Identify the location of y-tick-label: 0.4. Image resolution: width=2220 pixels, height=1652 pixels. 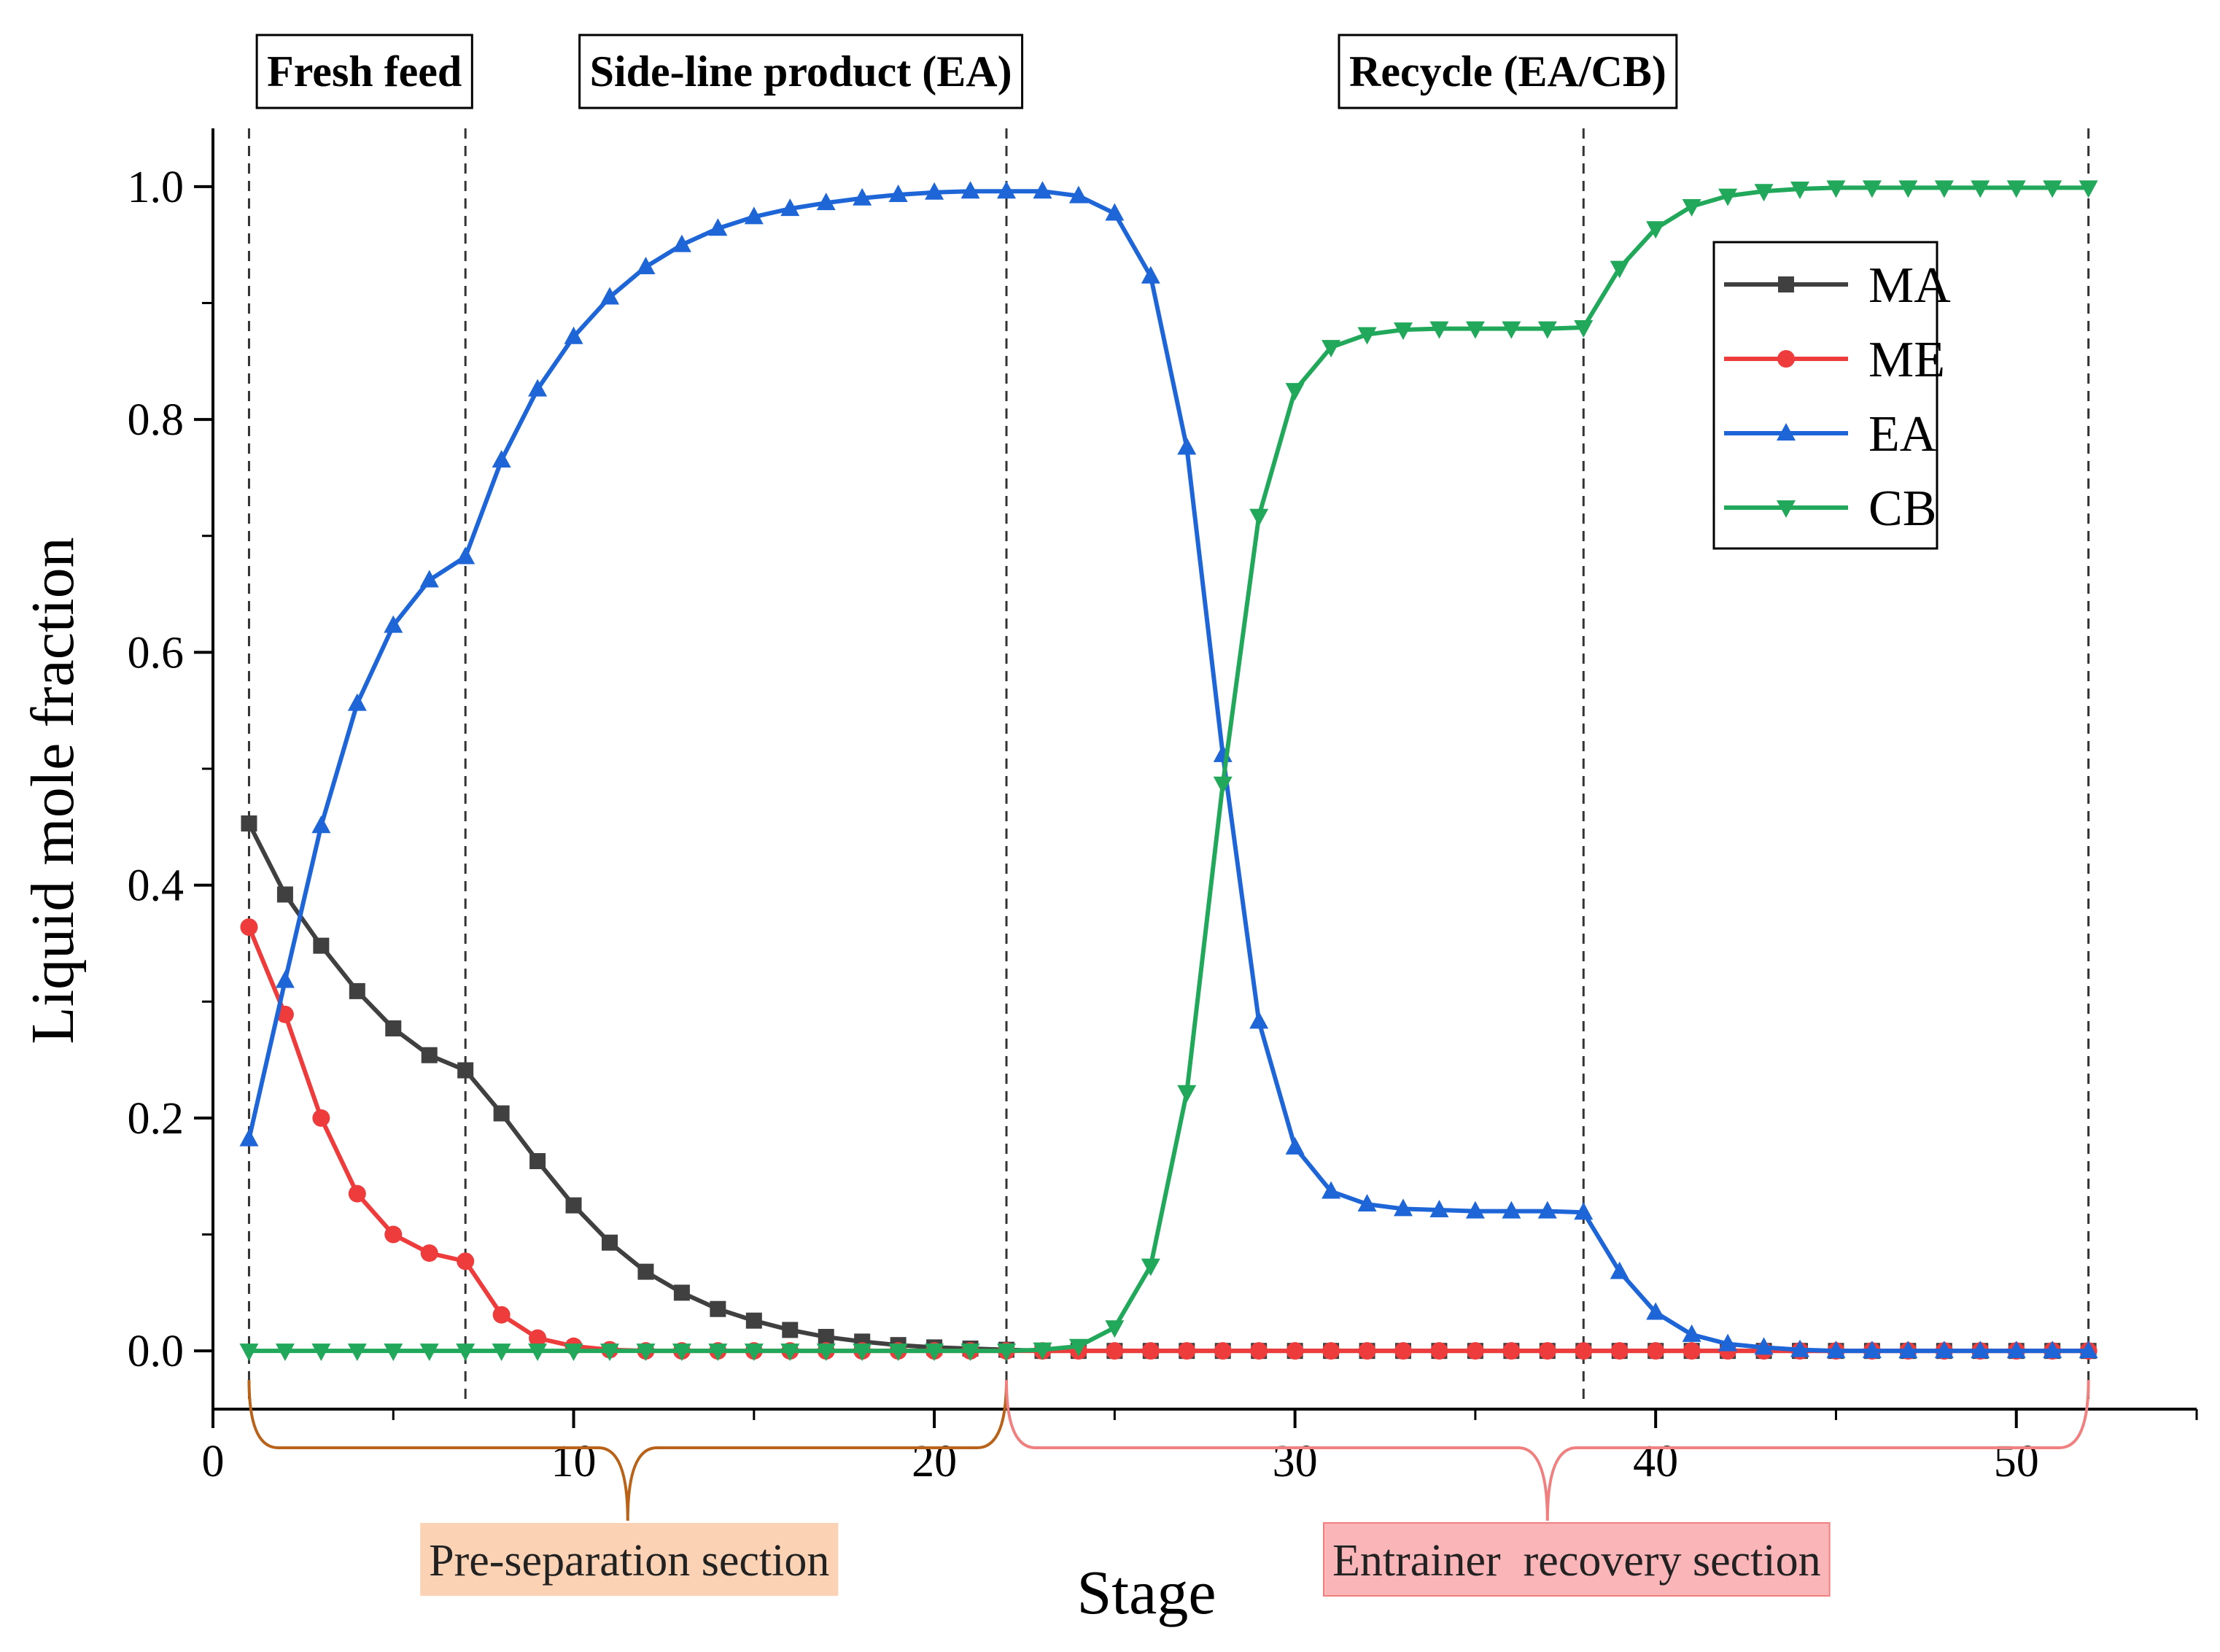
(156, 886).